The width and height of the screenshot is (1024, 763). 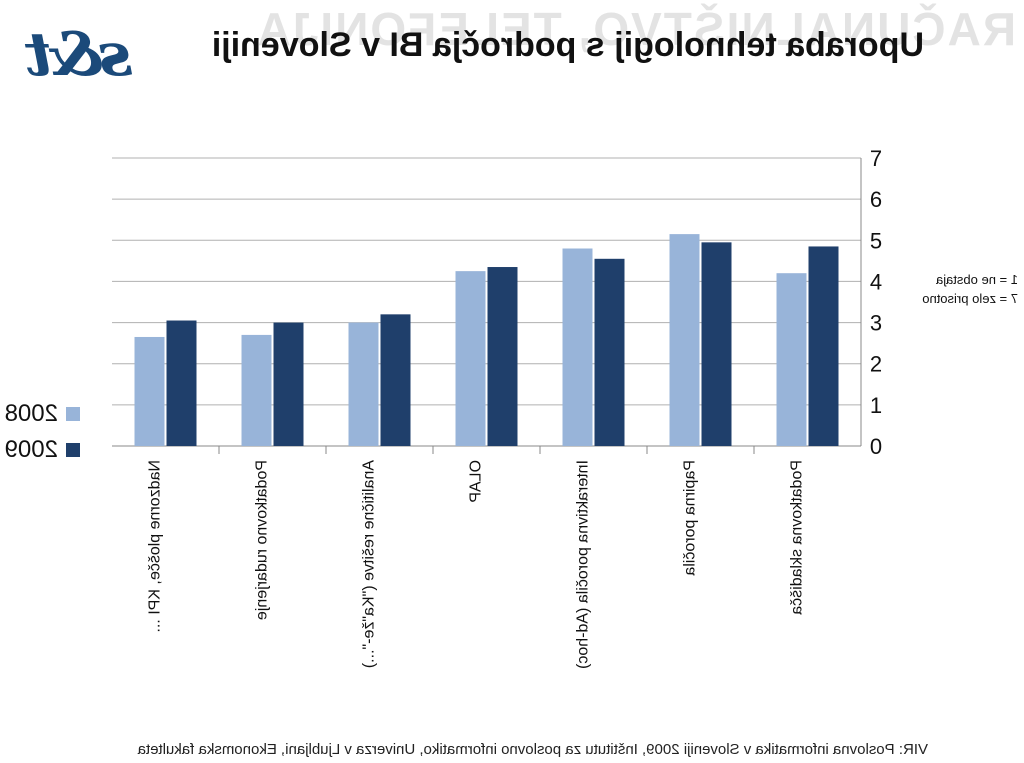 What do you see at coordinates (876, 240) in the screenshot?
I see `y-tick-label: 5` at bounding box center [876, 240].